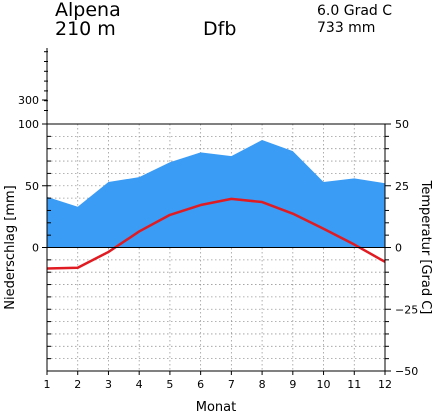 The width and height of the screenshot is (436, 415). What do you see at coordinates (139, 384) in the screenshot?
I see `x-tick-label: 4` at bounding box center [139, 384].